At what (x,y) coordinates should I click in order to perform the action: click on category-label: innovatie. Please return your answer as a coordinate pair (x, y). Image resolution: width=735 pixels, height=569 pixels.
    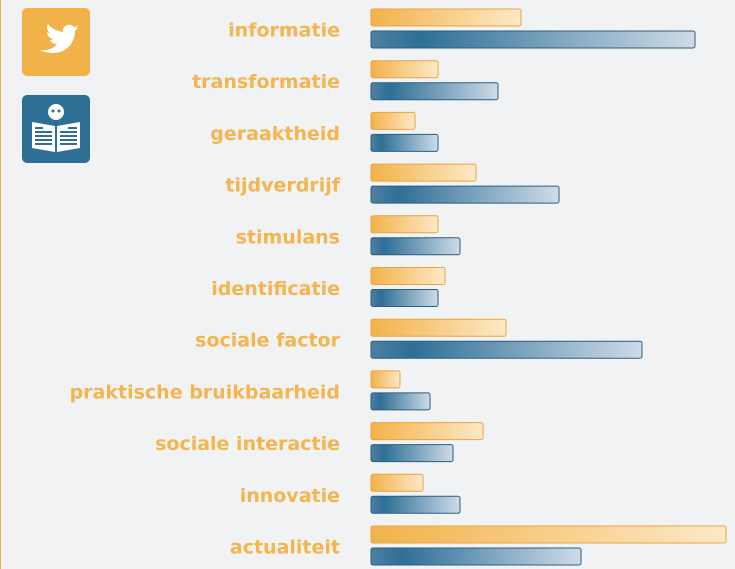
    Looking at the image, I should click on (290, 496).